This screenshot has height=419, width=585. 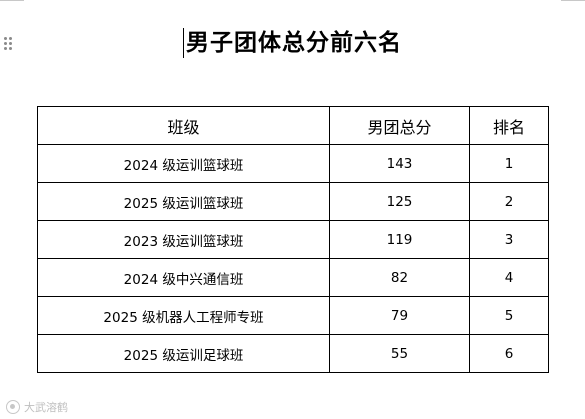 I want to click on header-rank: 排名, so click(x=509, y=125).